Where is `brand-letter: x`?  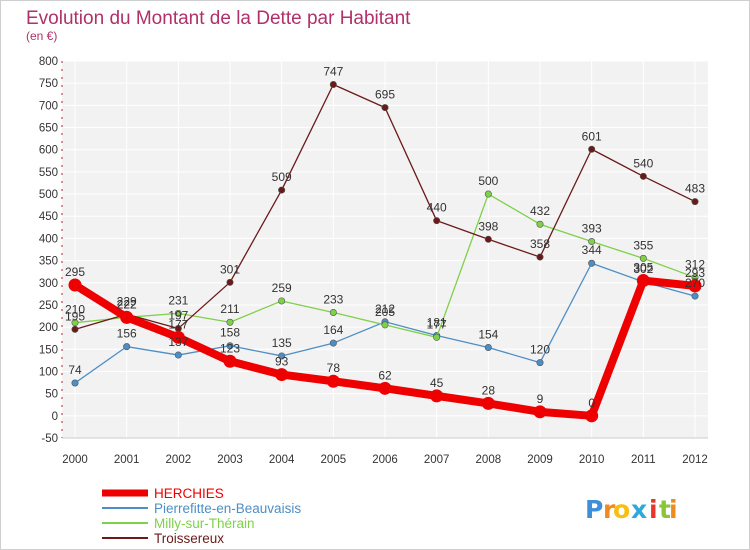 brand-letter: x is located at coordinates (639, 509).